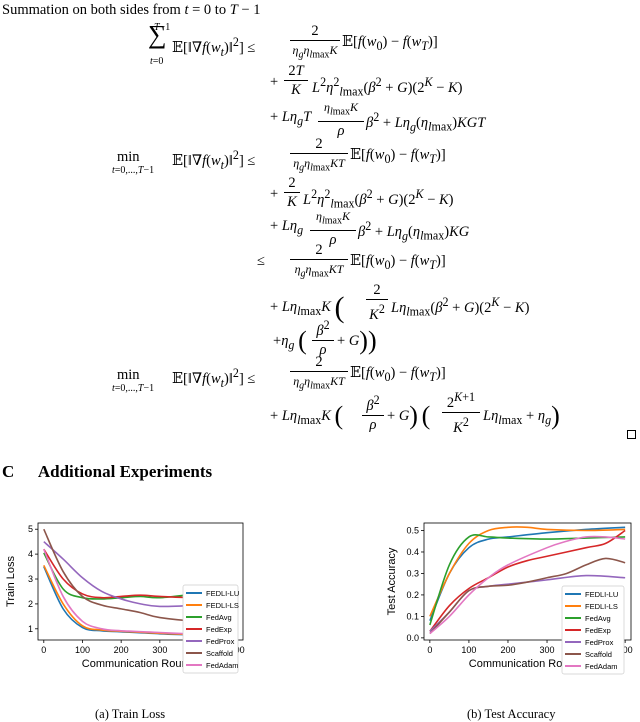 The width and height of the screenshot is (640, 722). I want to click on y-tick-label: 0.2, so click(412, 595).